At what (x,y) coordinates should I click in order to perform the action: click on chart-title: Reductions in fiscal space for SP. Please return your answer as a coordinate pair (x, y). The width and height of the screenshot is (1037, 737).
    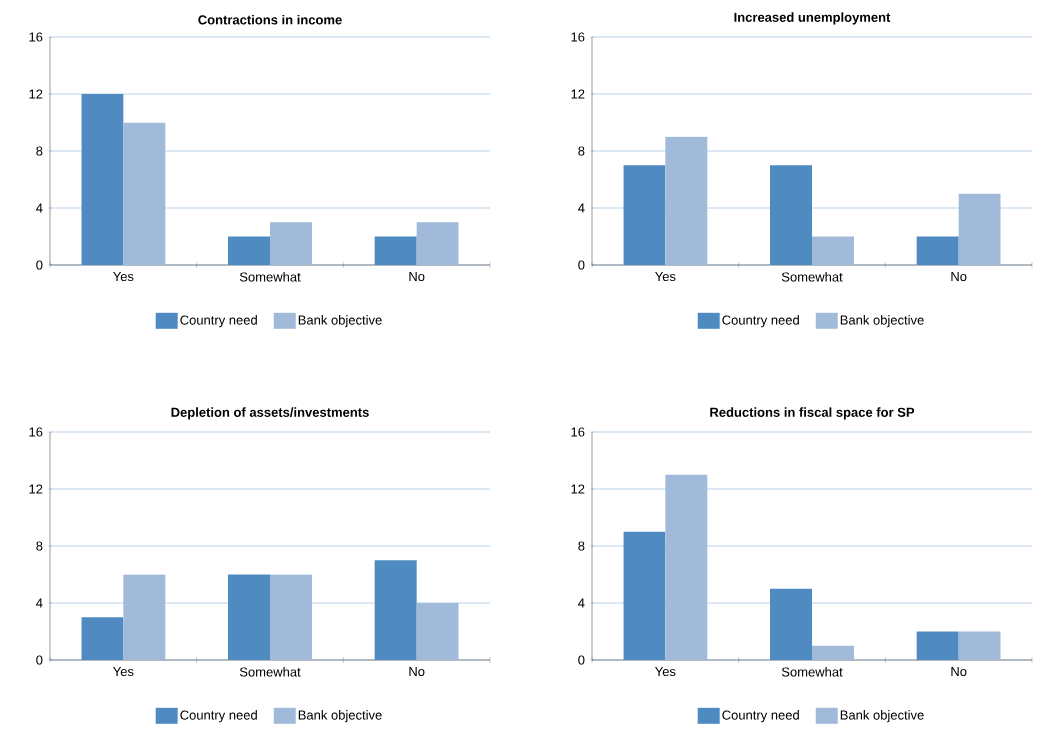
    Looking at the image, I should click on (812, 413).